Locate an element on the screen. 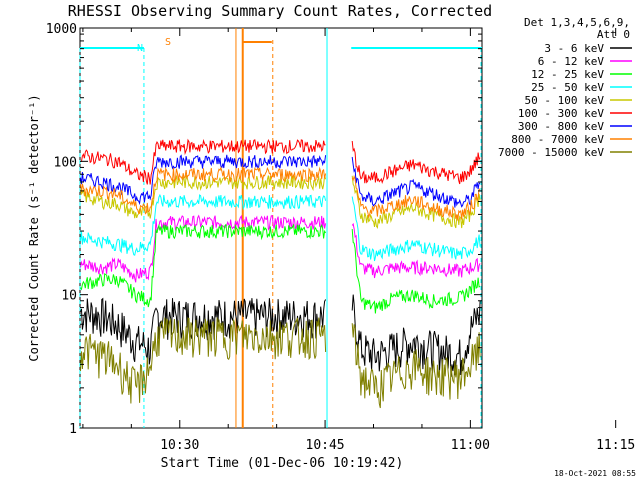  legend-label: 800 - 7000 keV is located at coordinates (557, 139).